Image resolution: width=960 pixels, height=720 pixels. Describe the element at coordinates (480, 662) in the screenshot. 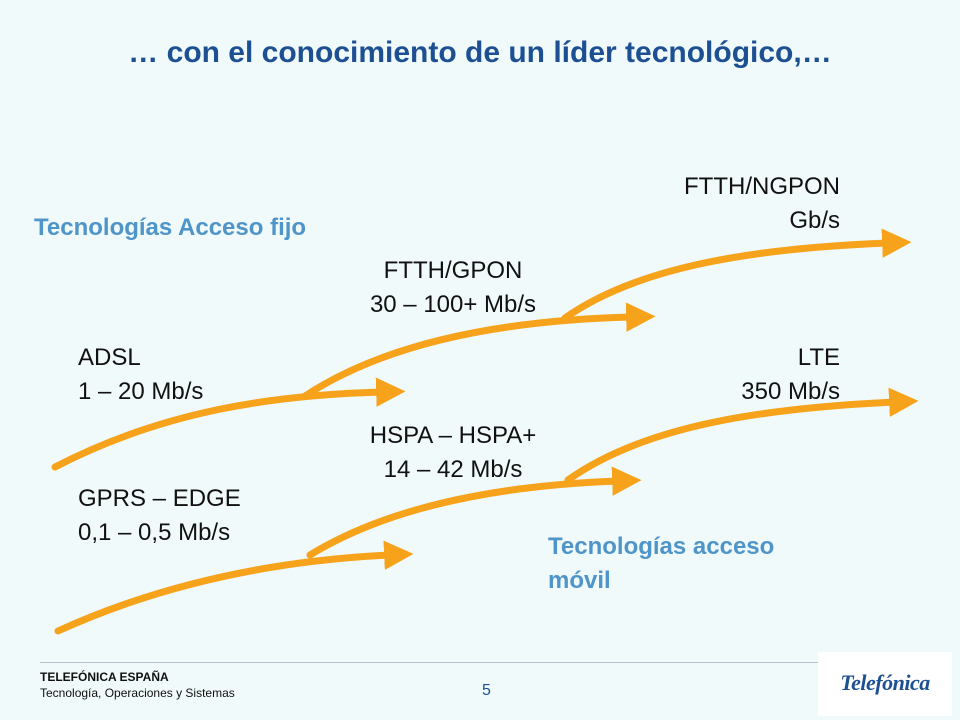

I see `footer-divider` at that location.